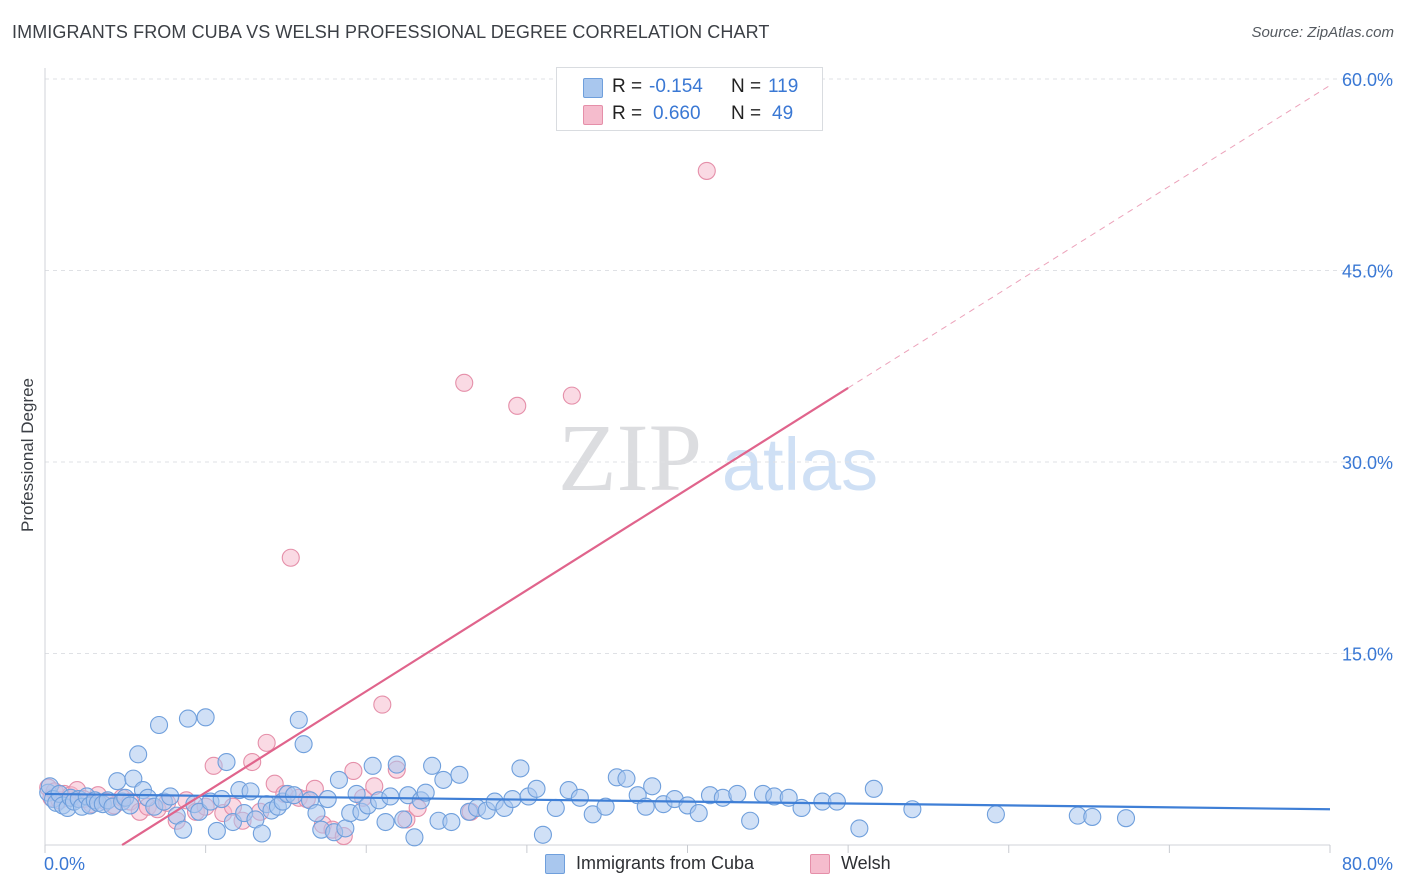 Image resolution: width=1406 pixels, height=892 pixels. I want to click on x-tick-label: 80.0%, so click(1367, 864).